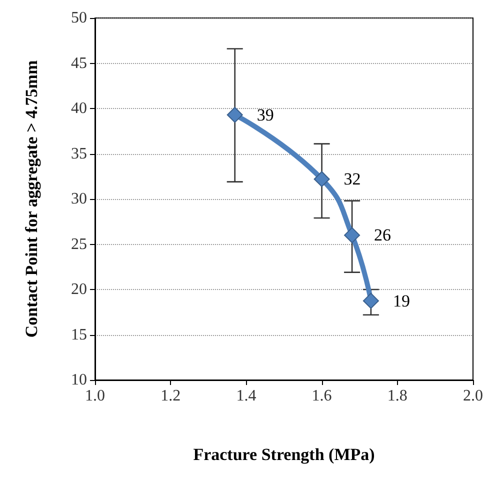  Describe the element at coordinates (397, 396) in the screenshot. I see `x-tick-label: 1.8` at that location.